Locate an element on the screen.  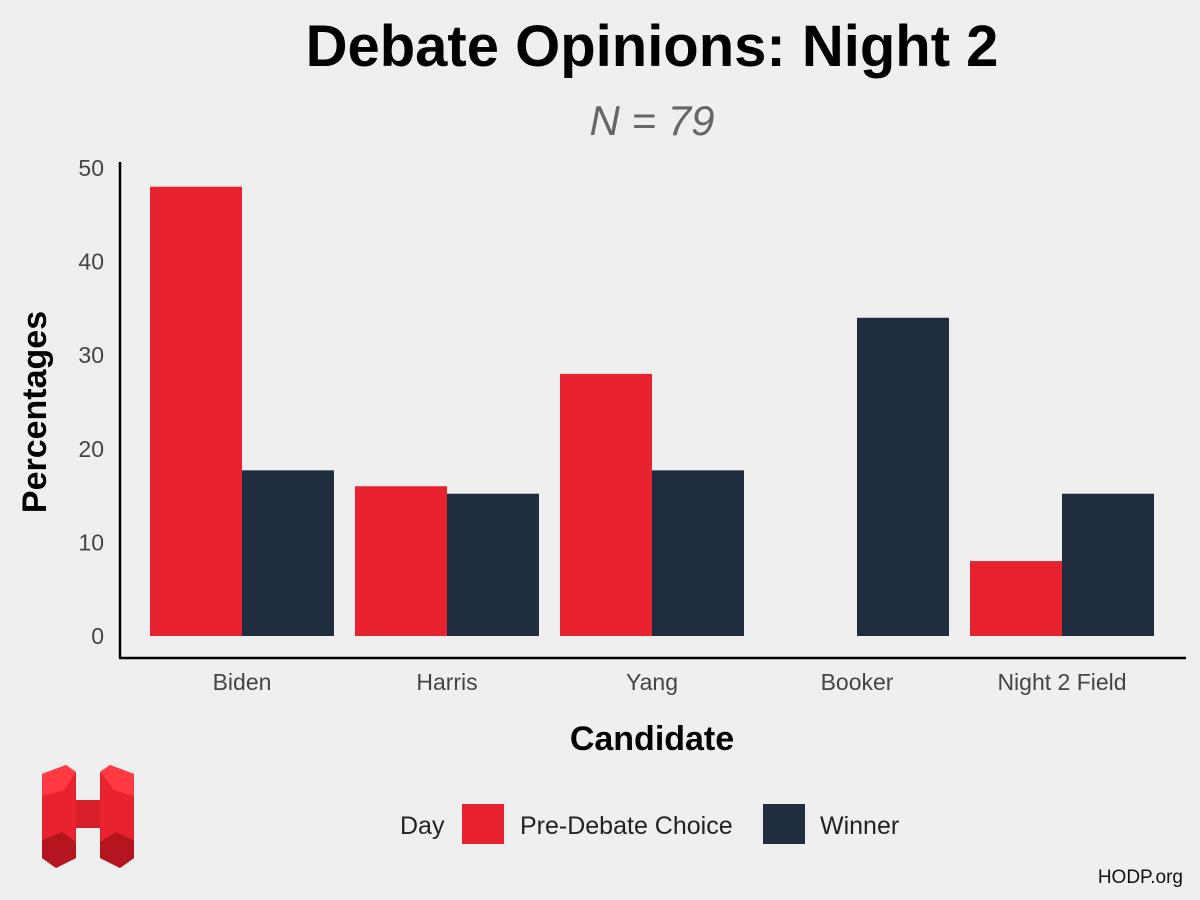
y-tick-label: 10 is located at coordinates (91, 542).